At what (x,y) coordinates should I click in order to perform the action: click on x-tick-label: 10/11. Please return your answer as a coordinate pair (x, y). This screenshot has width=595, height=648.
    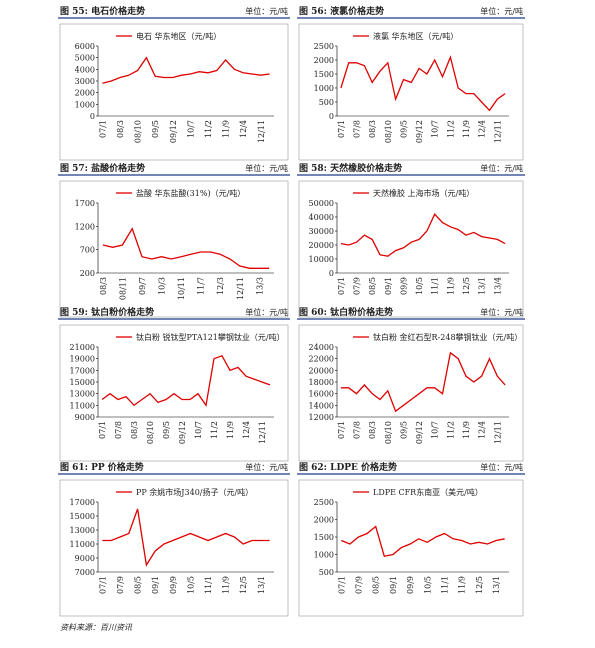
    Looking at the image, I should click on (181, 288).